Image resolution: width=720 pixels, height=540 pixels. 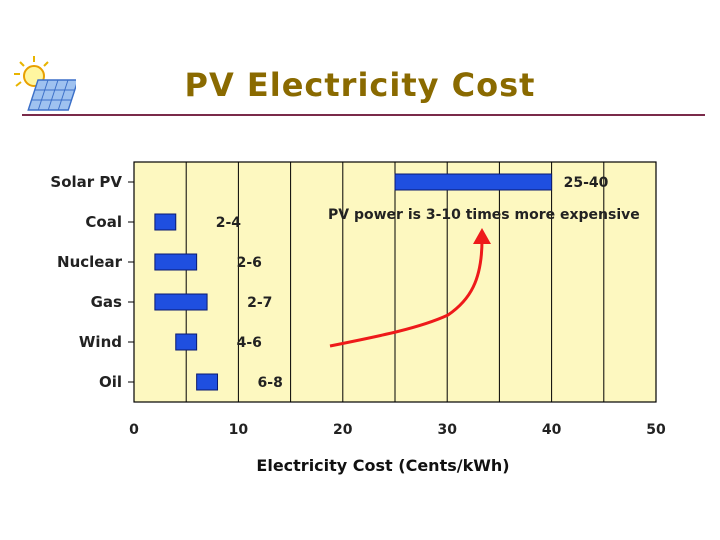 I want to click on category-label: Coal, so click(x=103, y=222).